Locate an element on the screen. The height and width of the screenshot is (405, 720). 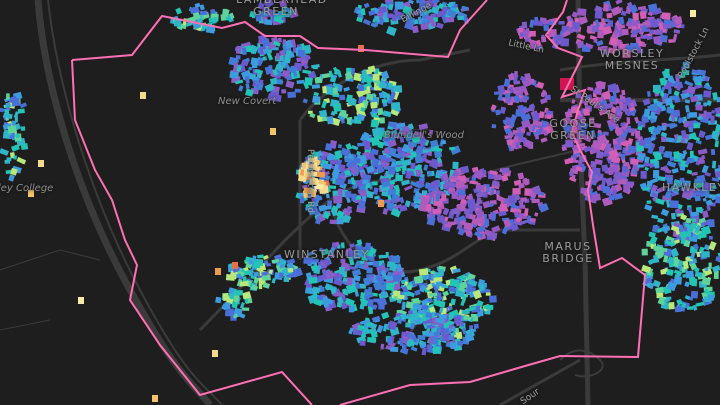
place-label-worsley-mesnes: WORSLEY MESNES is located at coordinates (632, 59).